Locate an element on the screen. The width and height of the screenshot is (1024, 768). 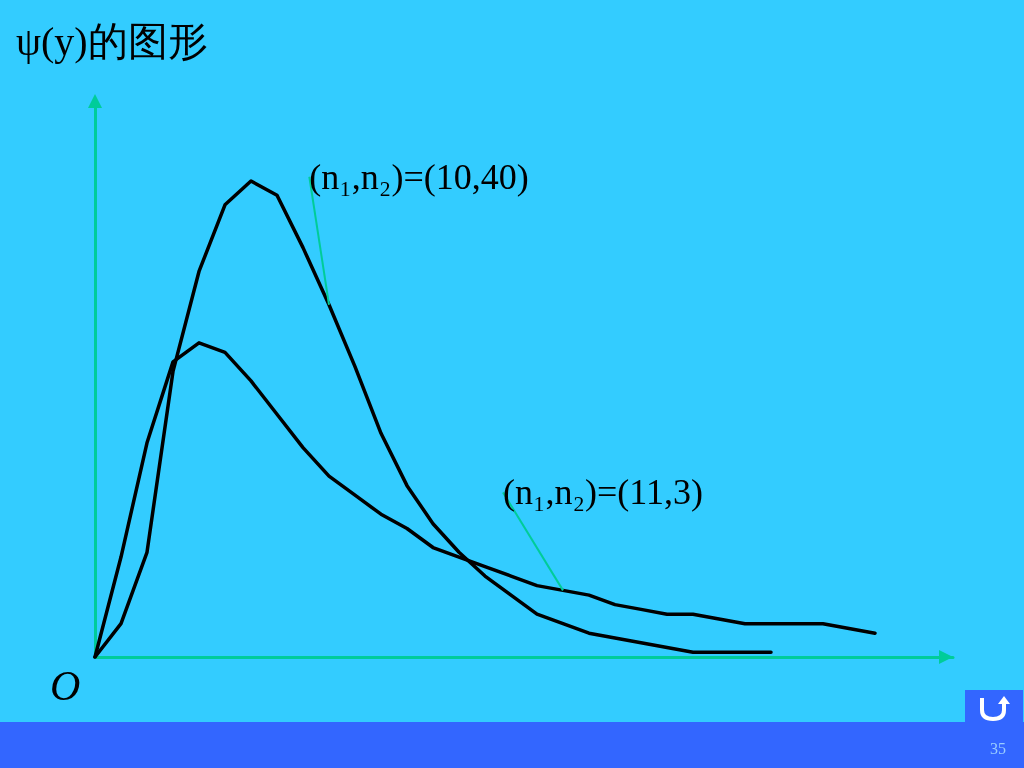
text: O is located at coordinates (65, 686).